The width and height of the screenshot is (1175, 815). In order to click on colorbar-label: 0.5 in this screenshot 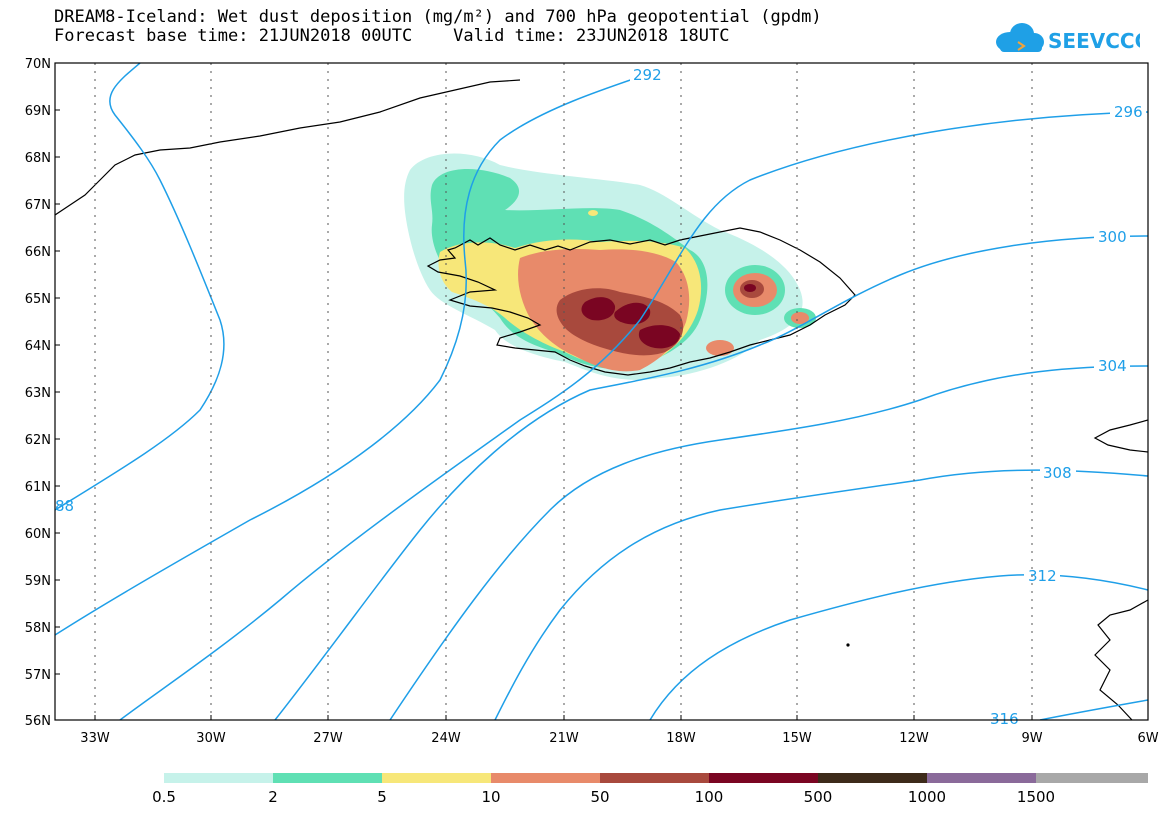, I will do `click(164, 797)`.